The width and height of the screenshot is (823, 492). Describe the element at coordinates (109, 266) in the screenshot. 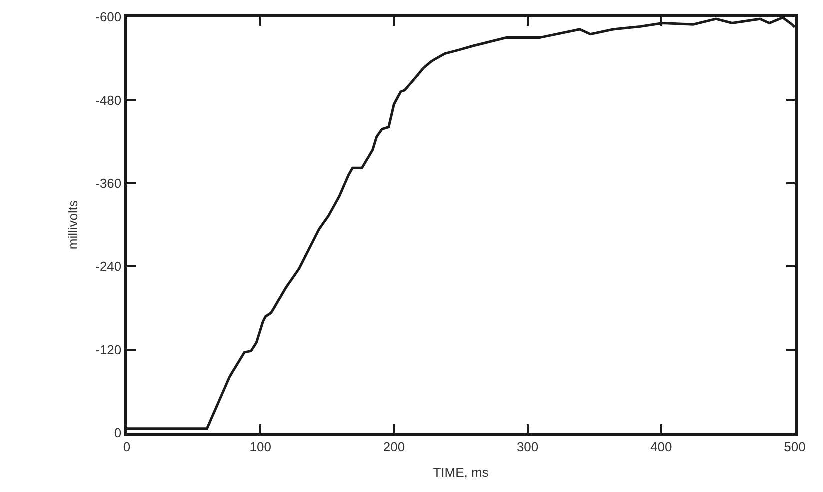

I see `y-tick-label: -240` at that location.